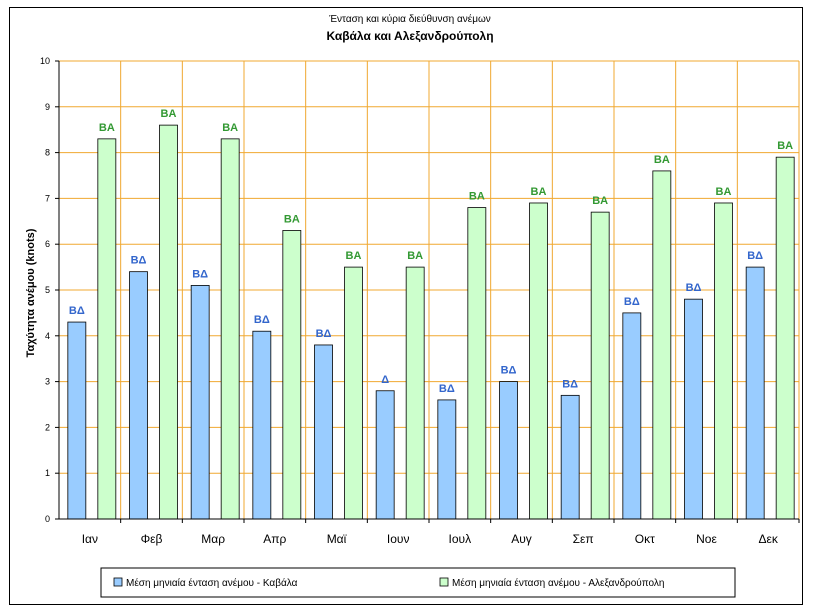 The height and width of the screenshot is (612, 814). Describe the element at coordinates (47, 290) in the screenshot. I see `y-tick-label: 5` at that location.